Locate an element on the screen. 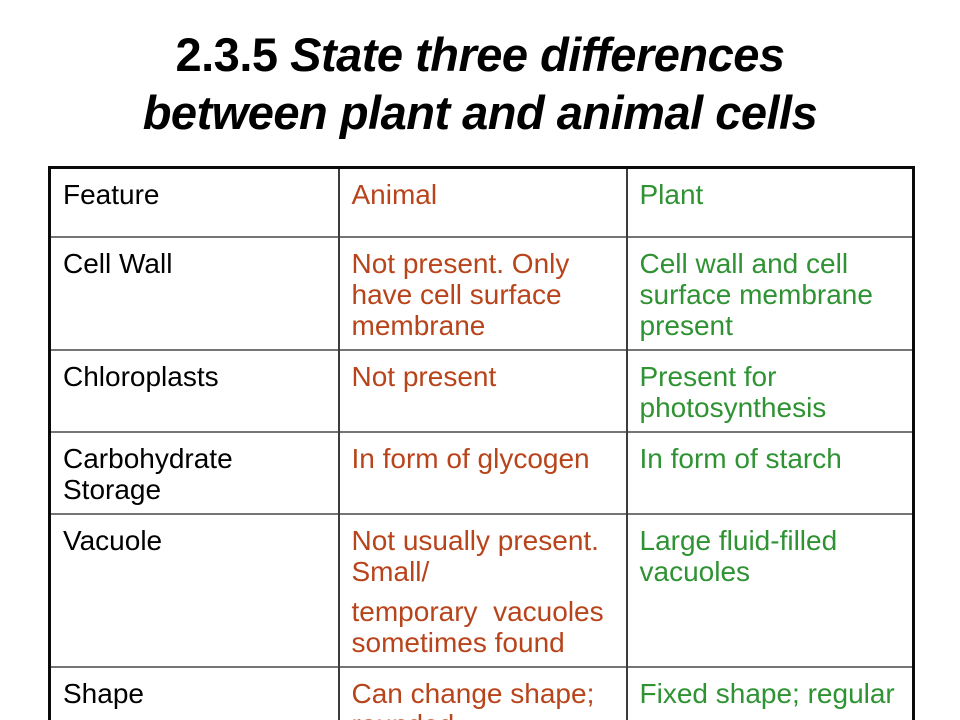  feature-cell: Vacuole is located at coordinates (193, 589).